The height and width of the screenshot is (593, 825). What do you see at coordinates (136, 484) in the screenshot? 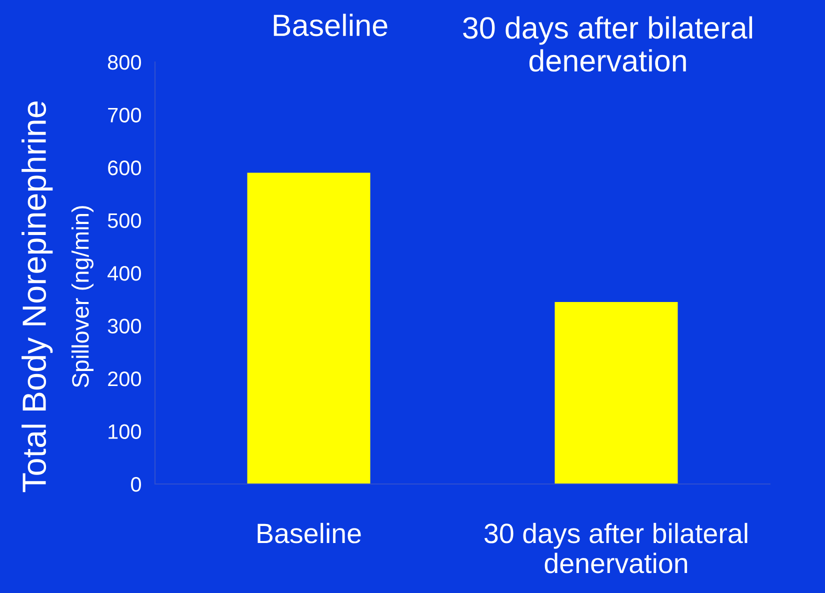
I see `y-tick-label: 0` at bounding box center [136, 484].